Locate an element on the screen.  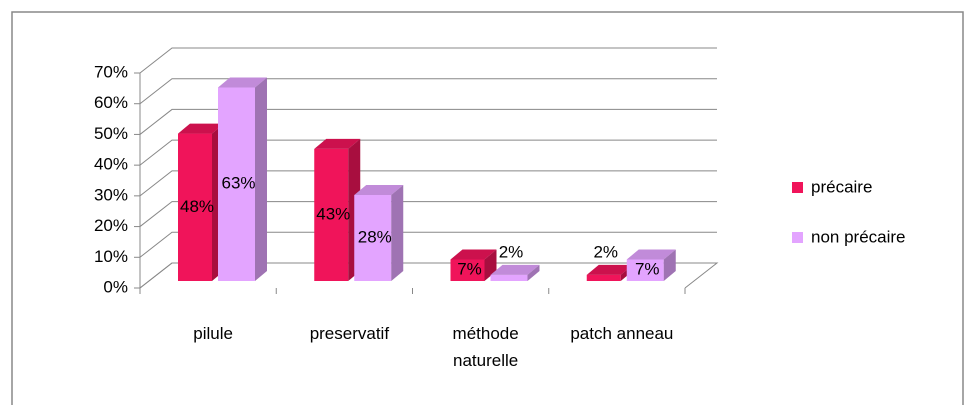
value-label: 43% is located at coordinates (333, 213).